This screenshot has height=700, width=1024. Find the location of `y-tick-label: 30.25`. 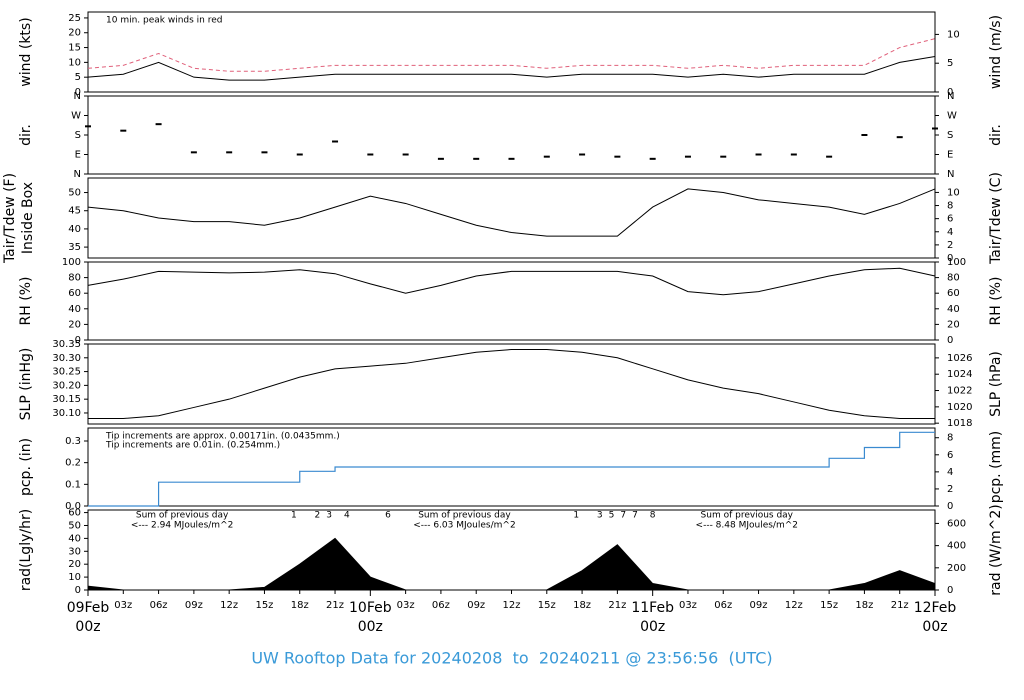

y-tick-label: 30.25 is located at coordinates (66, 372).